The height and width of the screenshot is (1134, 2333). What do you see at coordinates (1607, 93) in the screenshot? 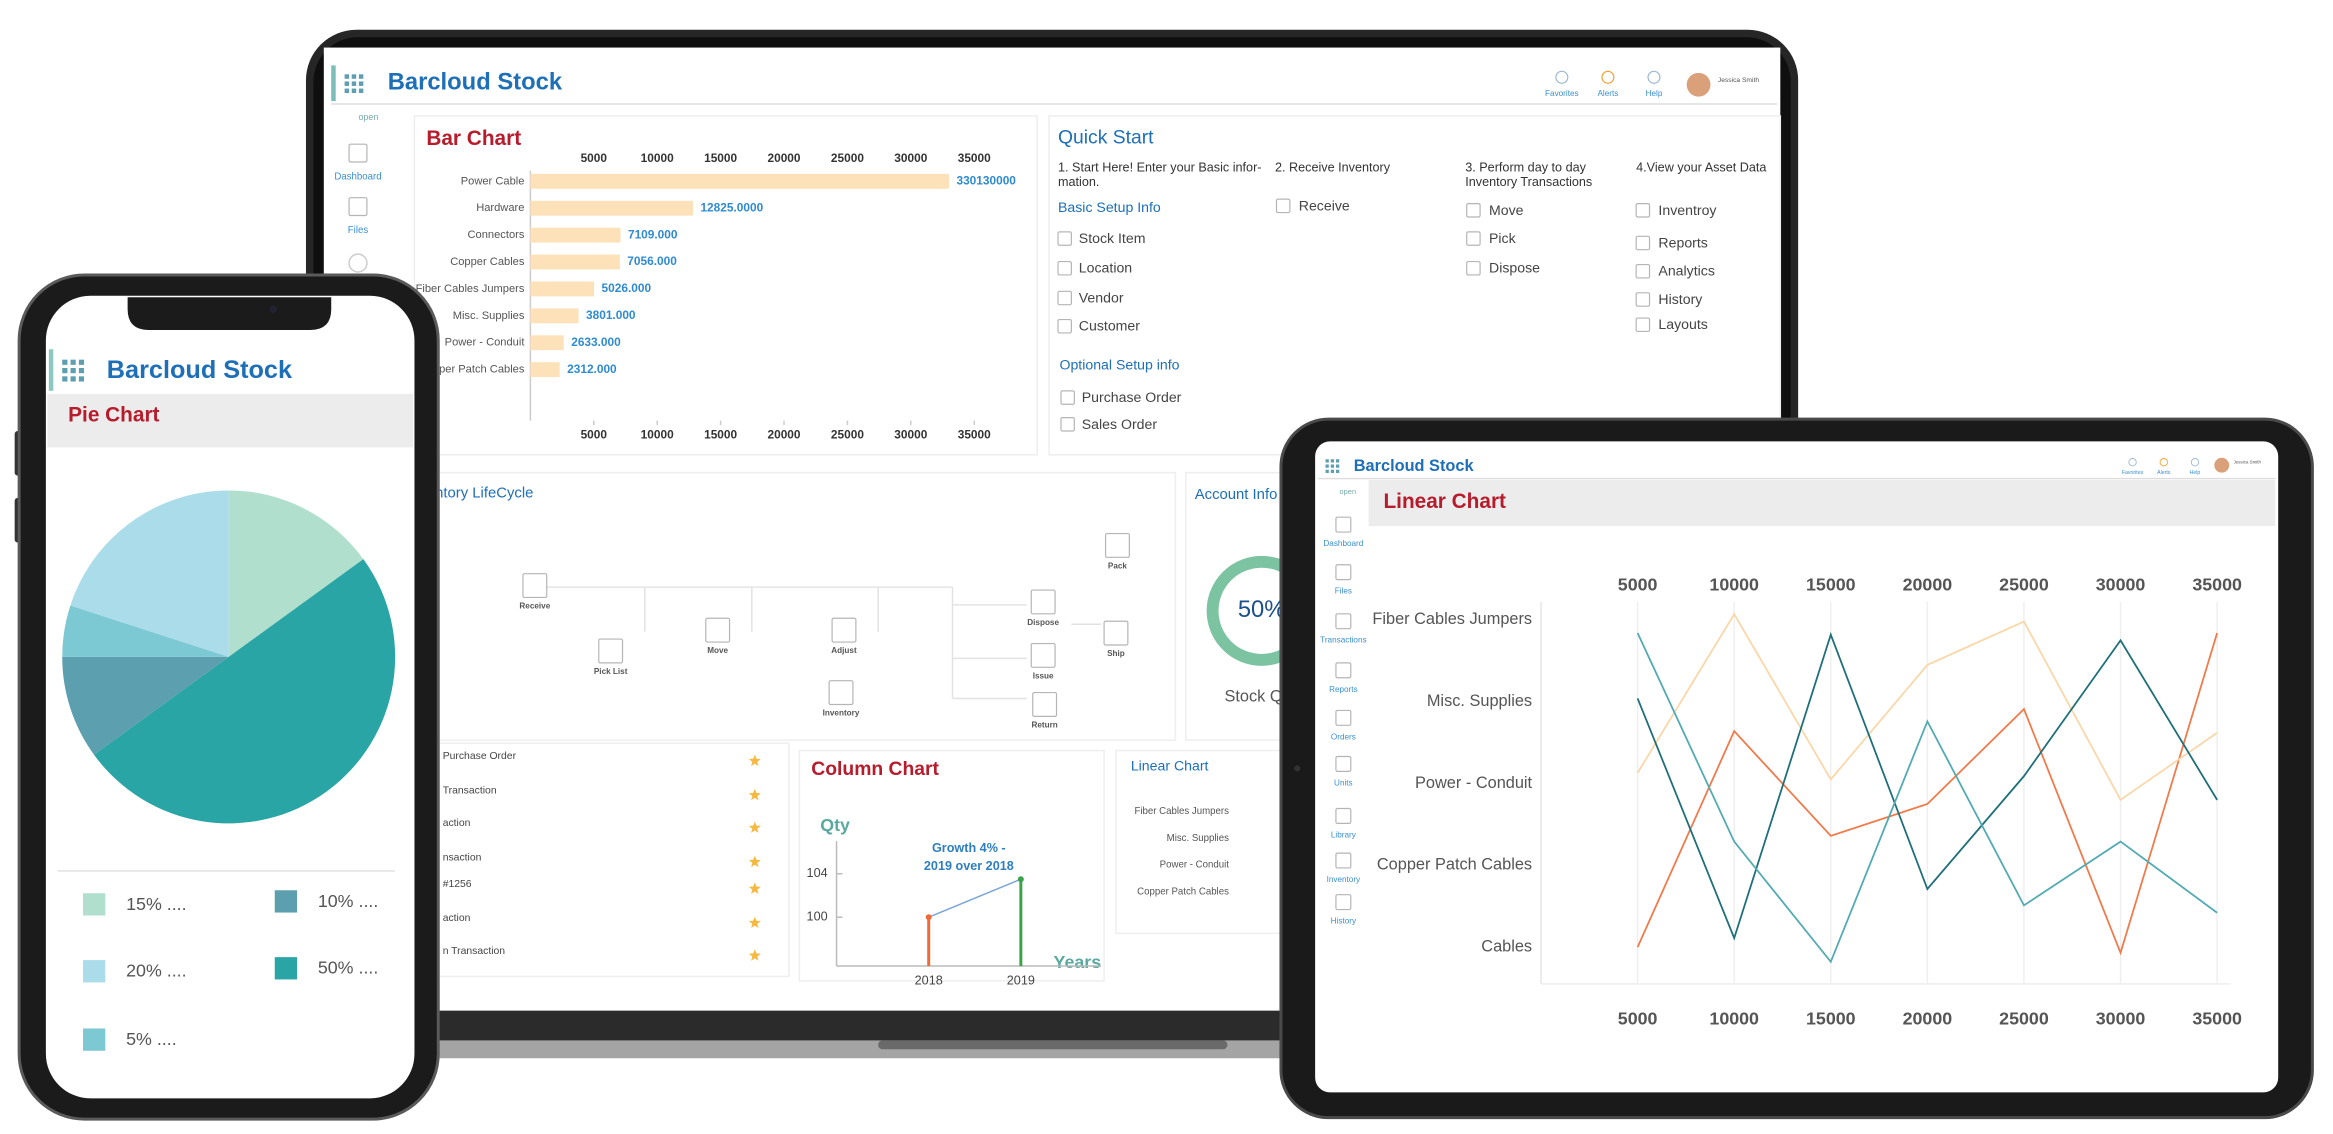
I see `nav-label: Alerts` at bounding box center [1607, 93].